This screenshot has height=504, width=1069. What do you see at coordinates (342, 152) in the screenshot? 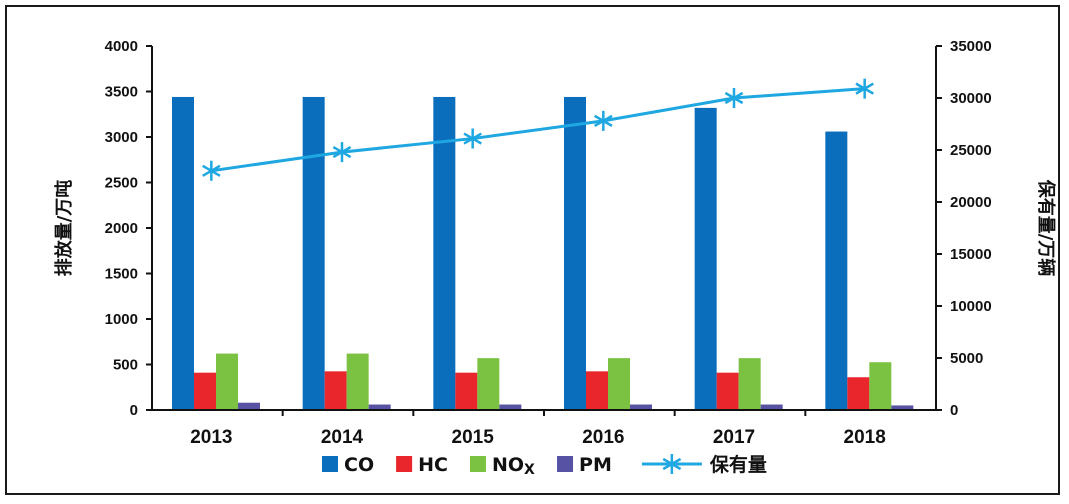
I see `line-point-2014` at bounding box center [342, 152].